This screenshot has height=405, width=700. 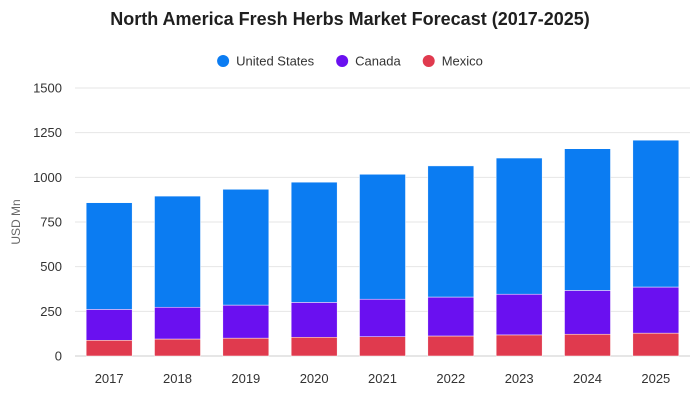 I want to click on legend-item-united-states: United States, so click(x=266, y=61).